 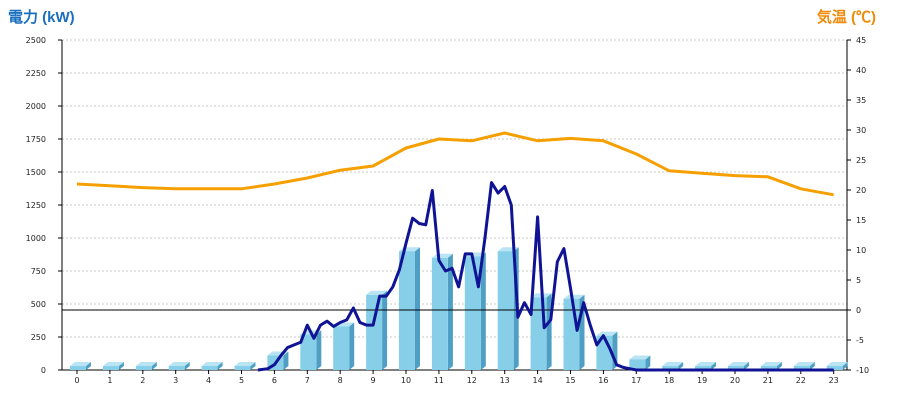 I want to click on x-tick-label: 13, so click(x=505, y=380).